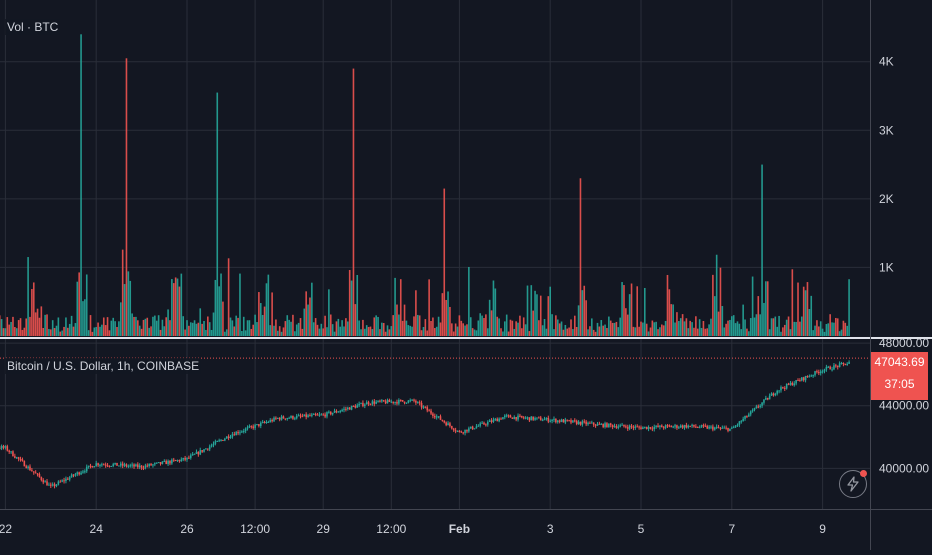 The height and width of the screenshot is (555, 932). Describe the element at coordinates (886, 199) in the screenshot. I see `volume-tick-label: 2K` at that location.